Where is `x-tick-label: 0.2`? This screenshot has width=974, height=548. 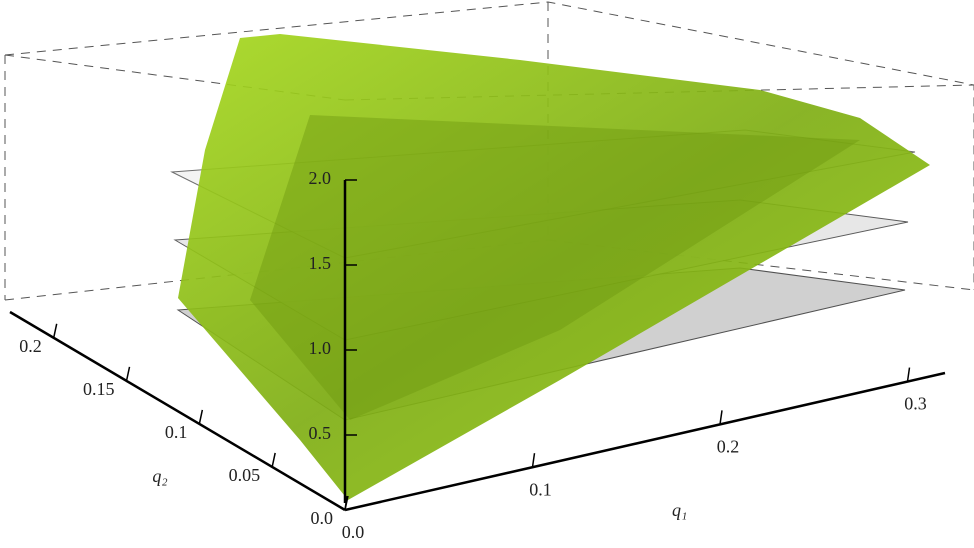 x-tick-label: 0.2 is located at coordinates (728, 447).